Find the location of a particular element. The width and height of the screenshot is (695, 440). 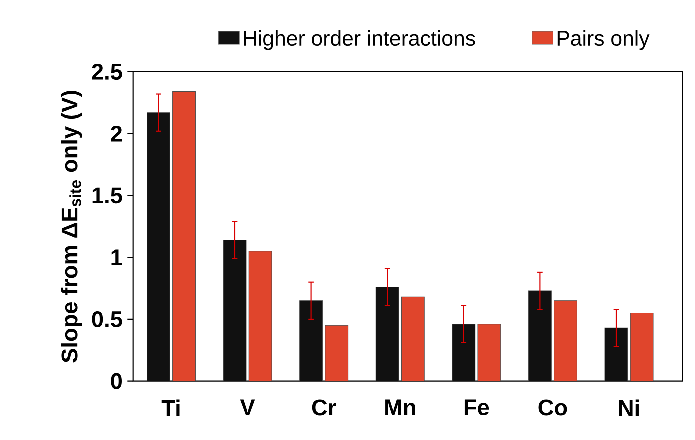

y-tick-label: 2 is located at coordinates (116, 134).